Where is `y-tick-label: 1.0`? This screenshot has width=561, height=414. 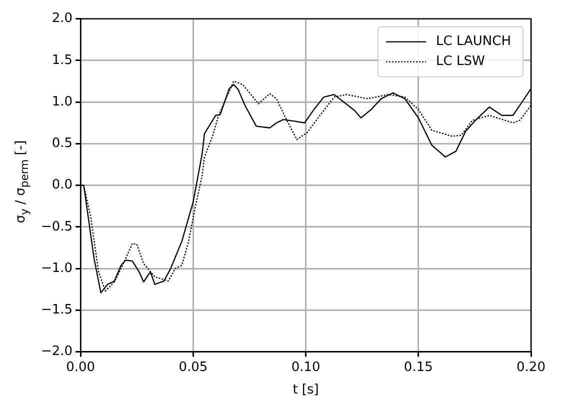 y-tick-label: 1.0 is located at coordinates (62, 102).